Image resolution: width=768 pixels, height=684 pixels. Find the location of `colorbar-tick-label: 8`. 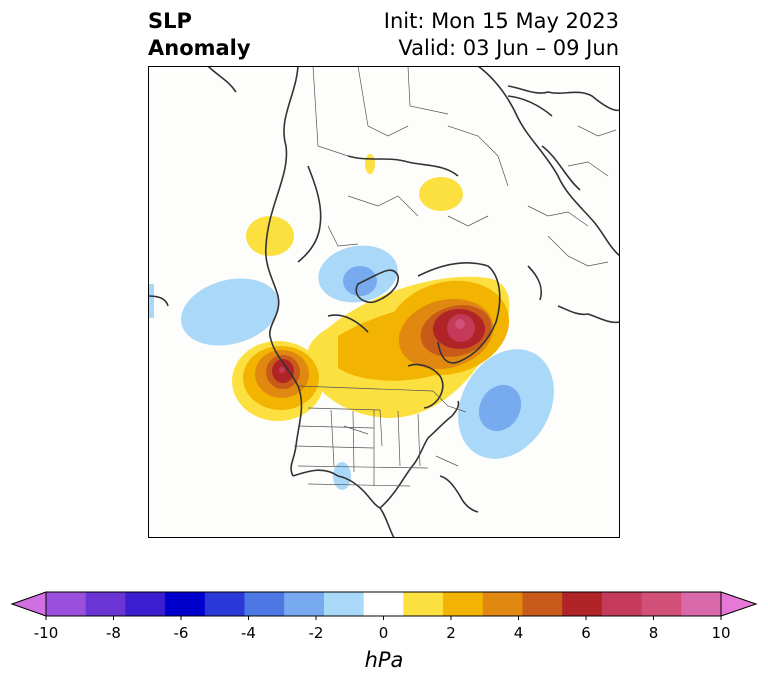

colorbar-tick-label: 8 is located at coordinates (654, 633).